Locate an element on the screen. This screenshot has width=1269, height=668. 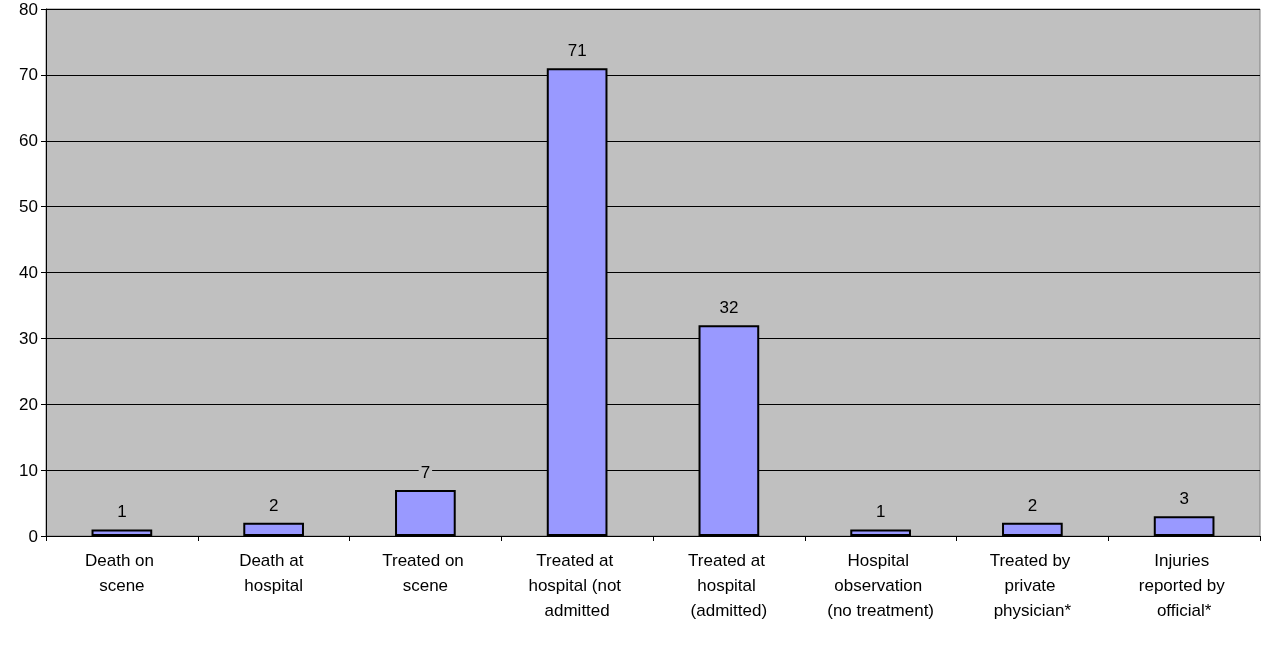
x-tick-label: Treated by private physician* is located at coordinates (1032, 585).